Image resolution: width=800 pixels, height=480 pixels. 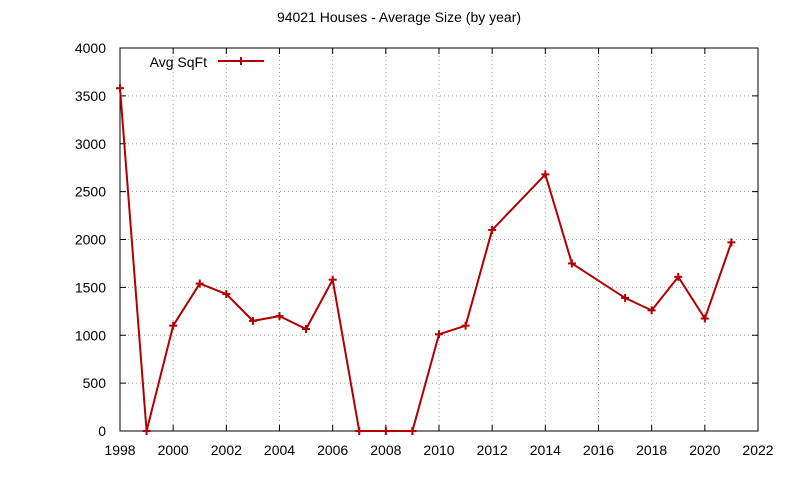 I want to click on x-tick-label: 2016, so click(x=598, y=450).